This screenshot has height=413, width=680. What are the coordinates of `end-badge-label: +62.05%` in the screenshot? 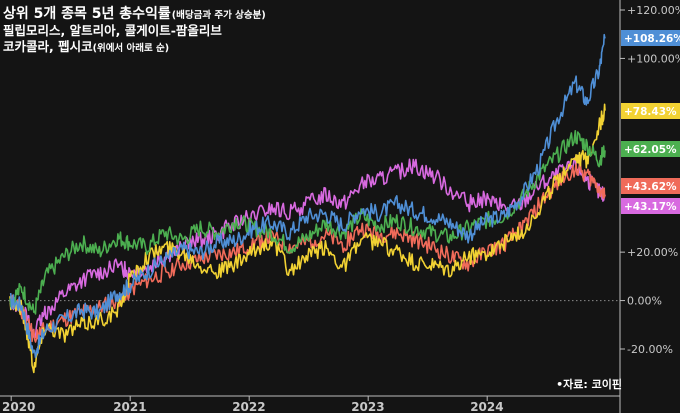 It's located at (650, 150).